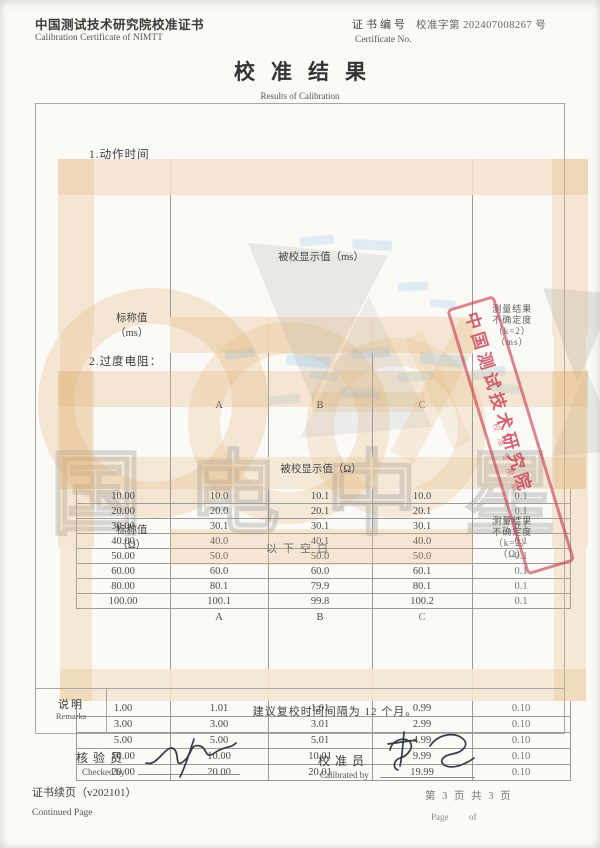 Image resolution: width=600 pixels, height=848 pixels. I want to click on calibrated-by-signature, so click(431, 751).